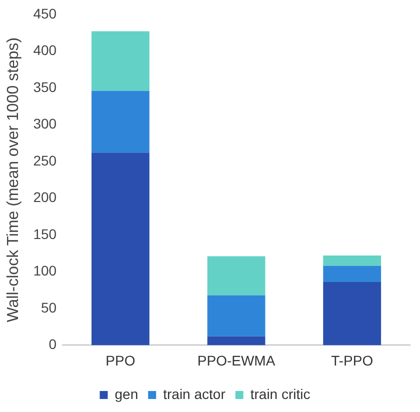 The image size is (420, 412). I want to click on legend-label: train critic, so click(280, 394).